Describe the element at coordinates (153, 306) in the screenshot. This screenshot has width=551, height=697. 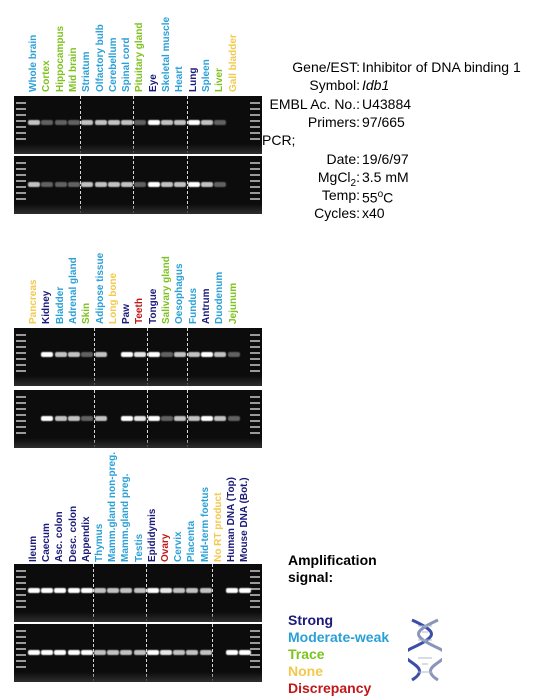
I see `lane-label: Tongue` at that location.